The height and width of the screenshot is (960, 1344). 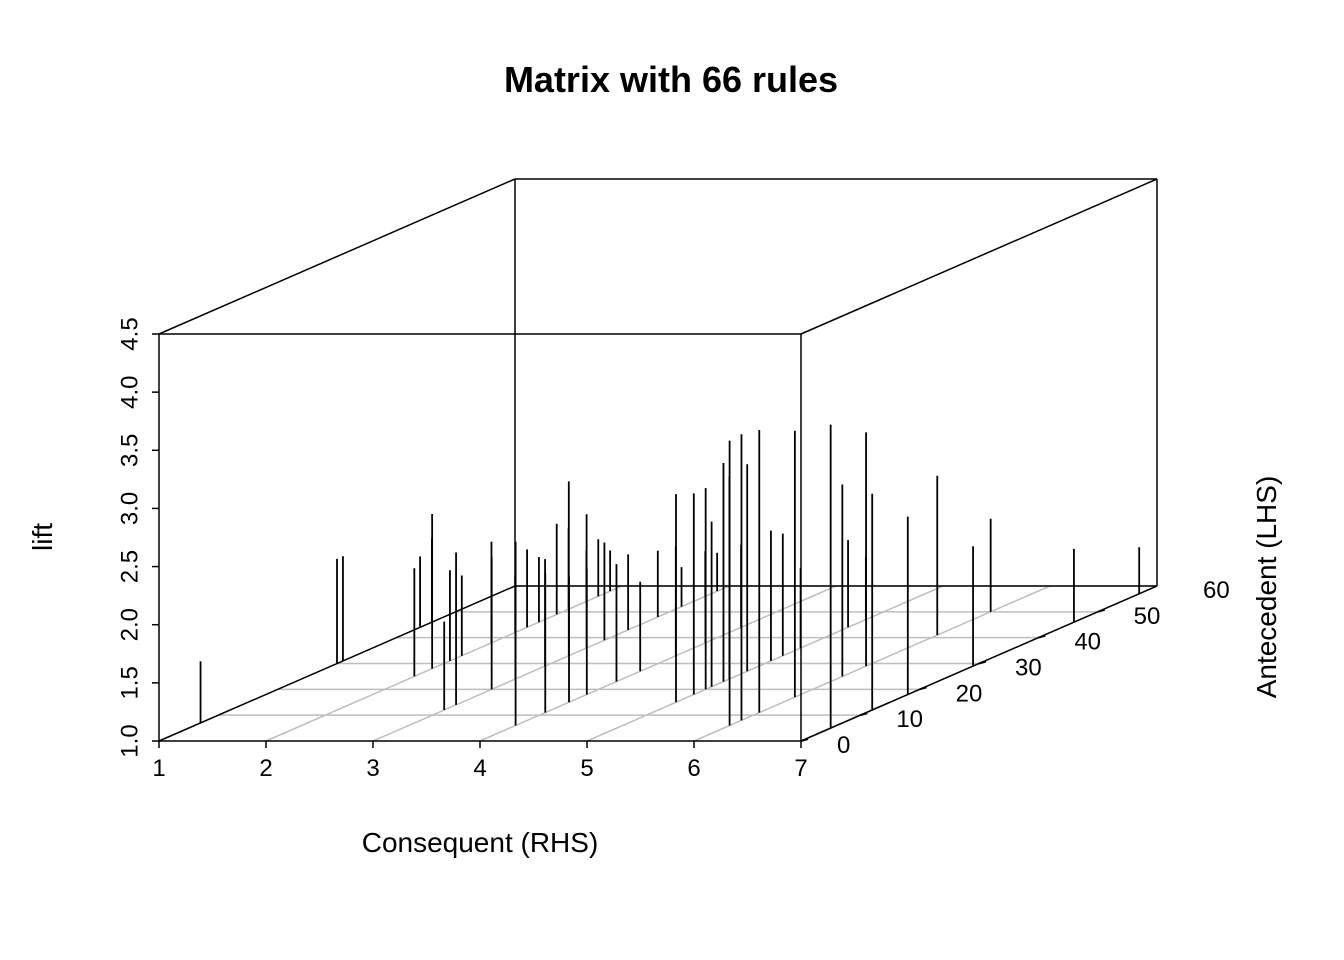 What do you see at coordinates (671, 79) in the screenshot?
I see `chart-title: Matrix with 66 rules` at bounding box center [671, 79].